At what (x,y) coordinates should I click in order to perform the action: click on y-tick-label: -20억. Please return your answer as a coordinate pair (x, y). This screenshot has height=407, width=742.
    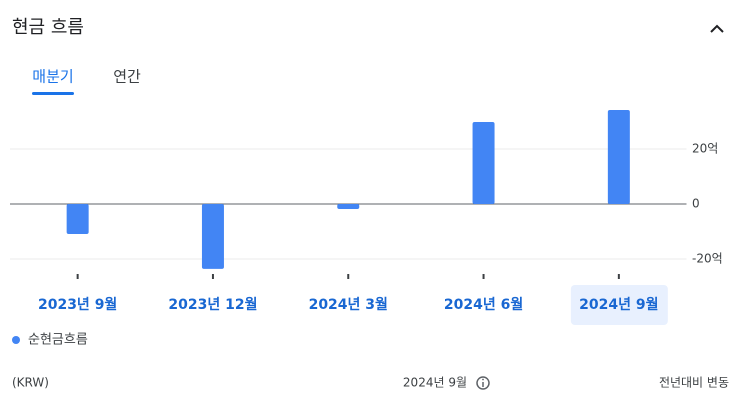
    Looking at the image, I should click on (707, 259).